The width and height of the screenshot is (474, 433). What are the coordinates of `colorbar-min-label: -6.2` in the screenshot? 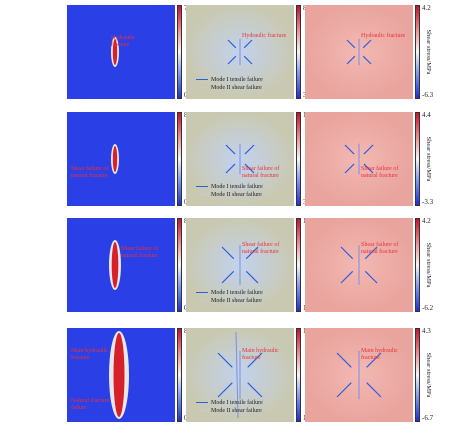 It's located at (428, 308).